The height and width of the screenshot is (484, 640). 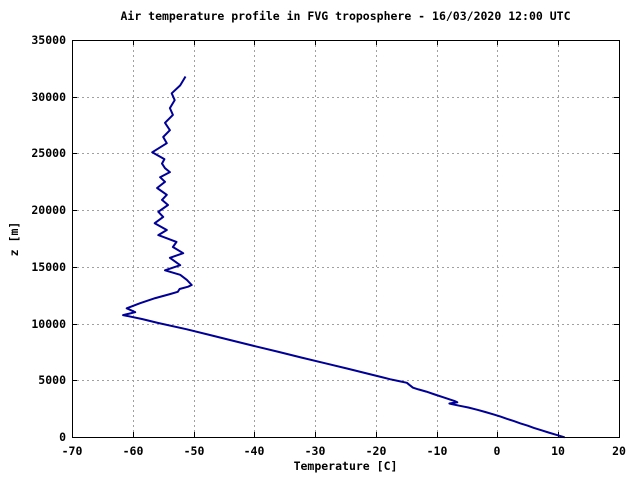 What do you see at coordinates (558, 451) in the screenshot?
I see `x-tick-label: 10` at bounding box center [558, 451].